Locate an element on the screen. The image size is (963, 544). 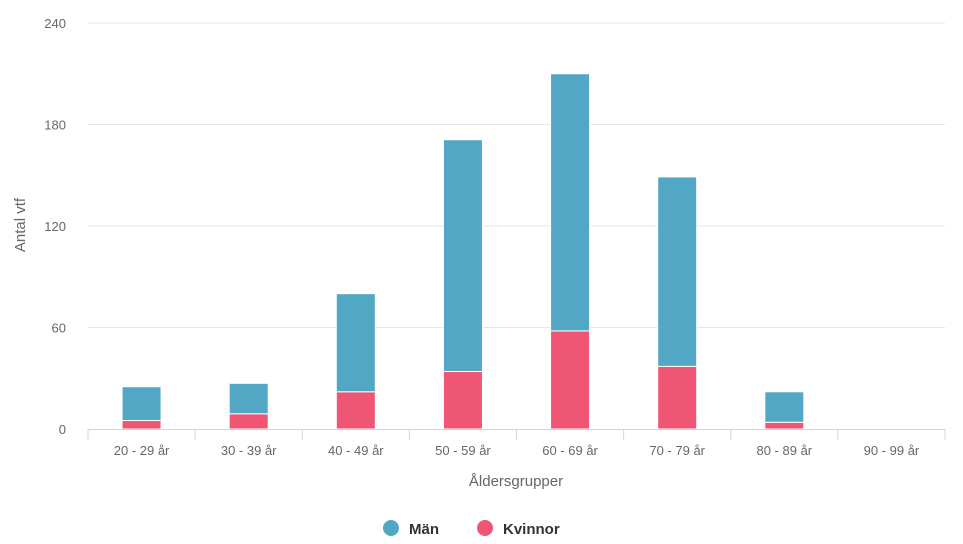
x-tick-label: 20 - 29 år is located at coordinates (142, 450).